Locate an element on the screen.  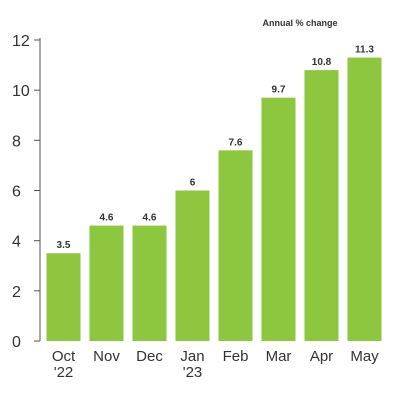
chart-subtitle: Annual % change is located at coordinates (299, 23).